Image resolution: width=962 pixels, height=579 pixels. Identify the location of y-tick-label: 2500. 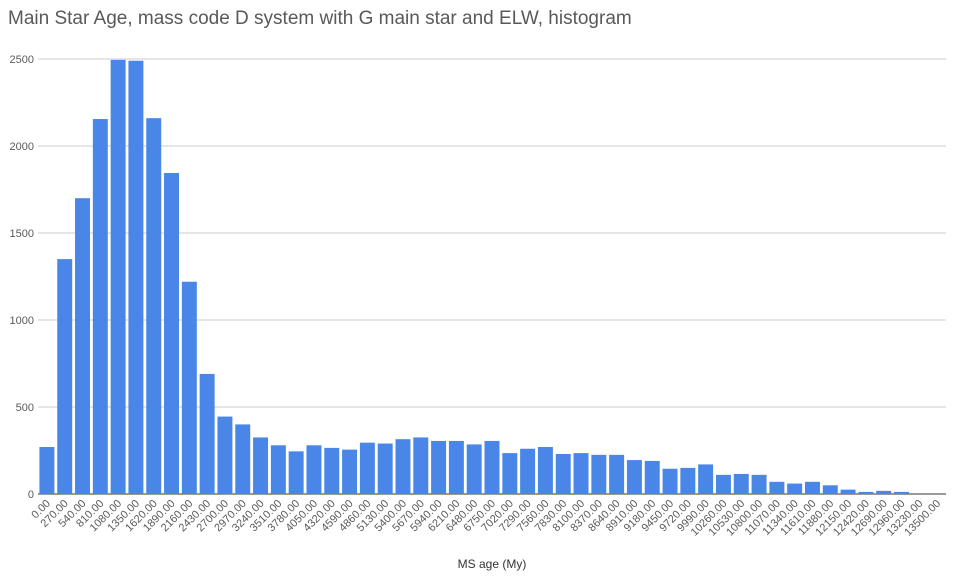
(22, 60).